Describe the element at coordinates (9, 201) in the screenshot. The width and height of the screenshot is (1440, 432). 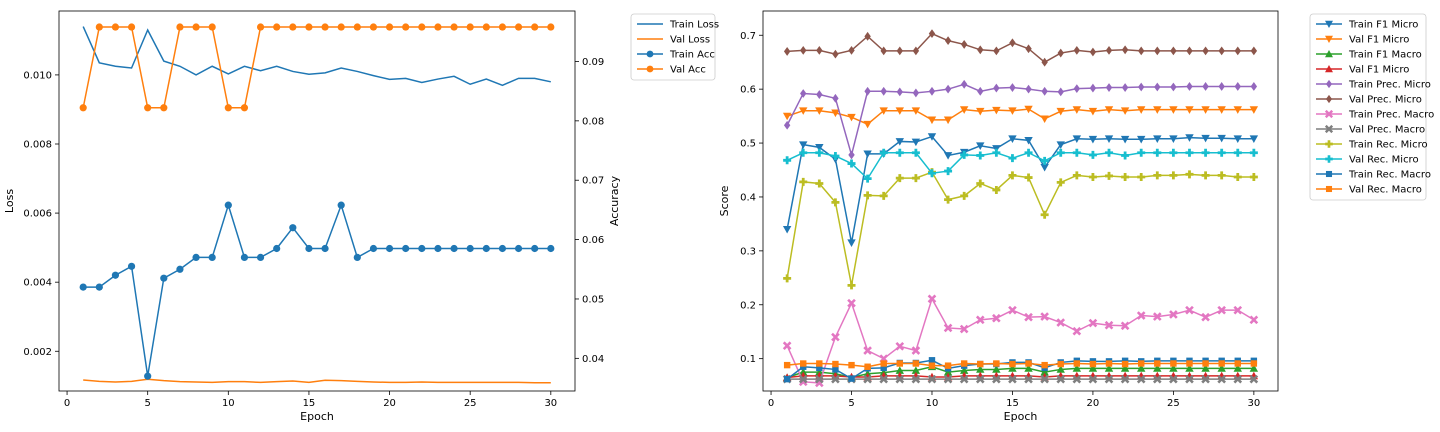
I see `y-axis-label: Loss` at that location.